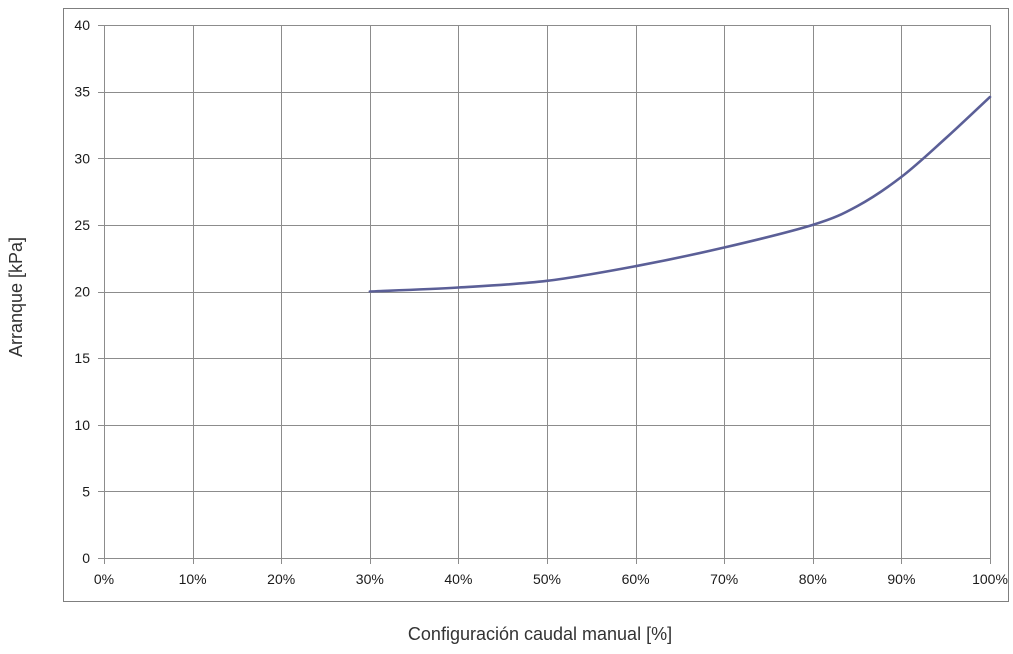 The width and height of the screenshot is (1013, 654). What do you see at coordinates (547, 579) in the screenshot?
I see `x-tick-label: 50%` at bounding box center [547, 579].